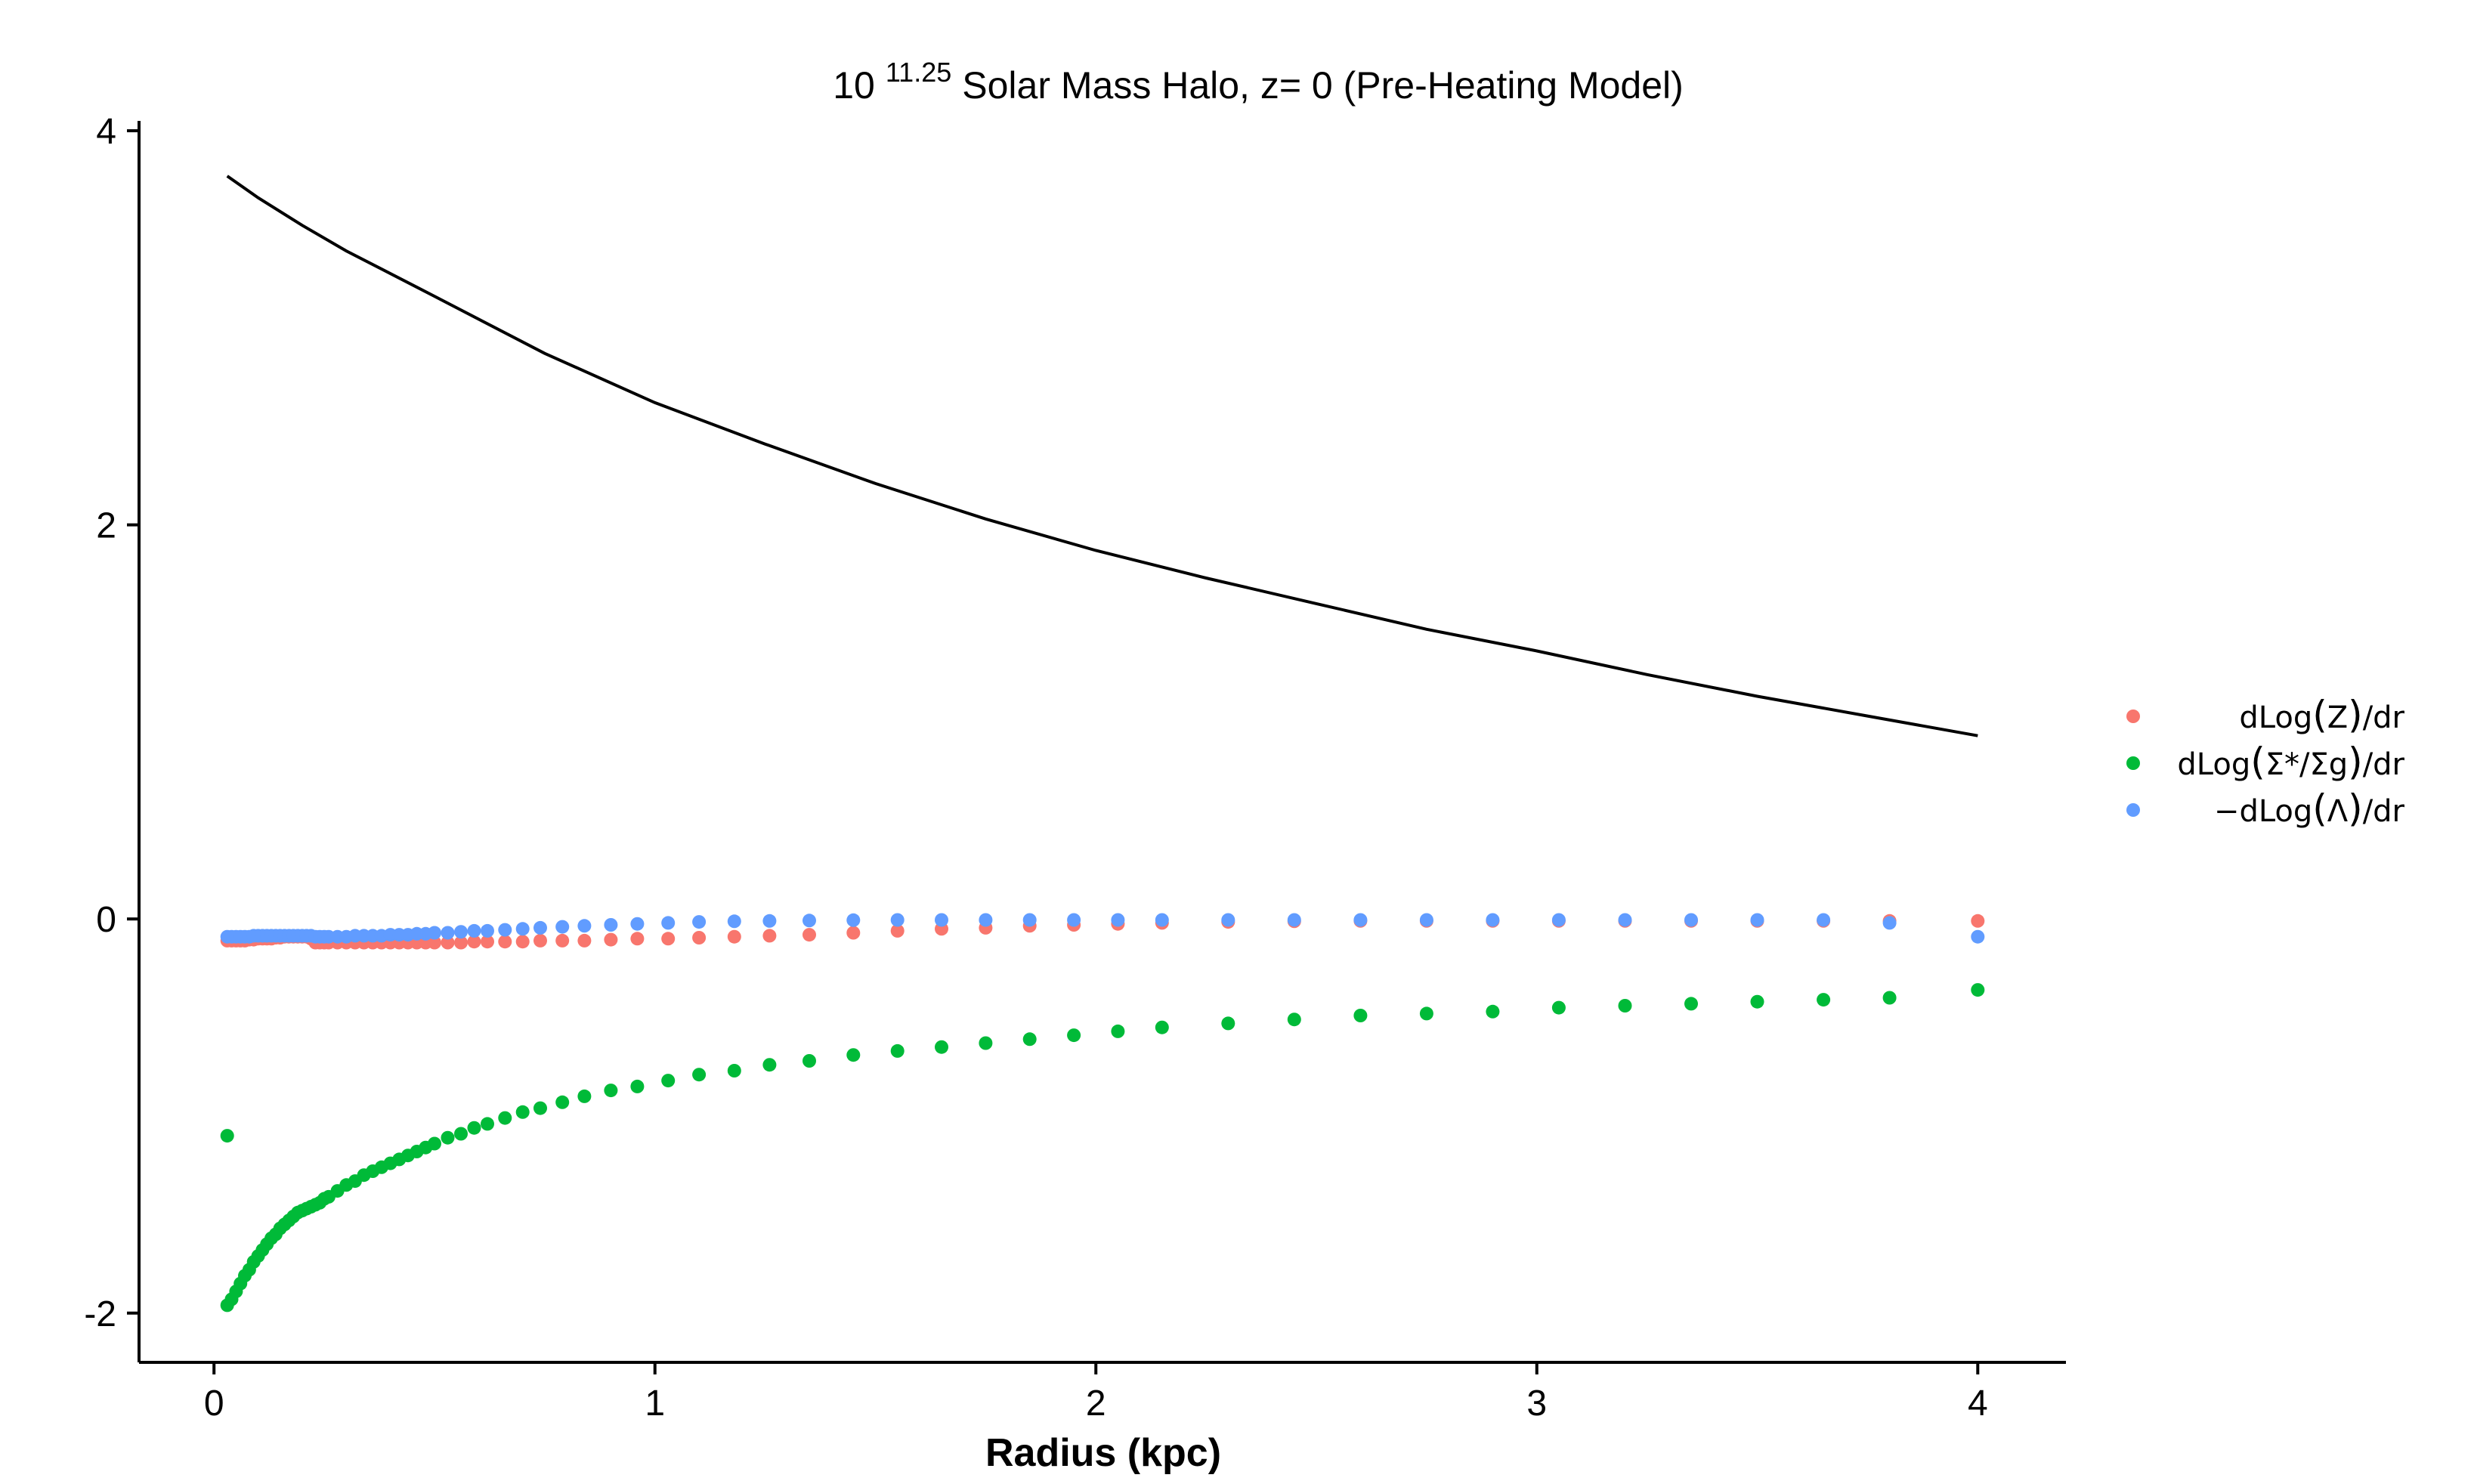 This screenshot has height=1484, width=2474. I want to click on y-tick-label: 2, so click(106, 526).